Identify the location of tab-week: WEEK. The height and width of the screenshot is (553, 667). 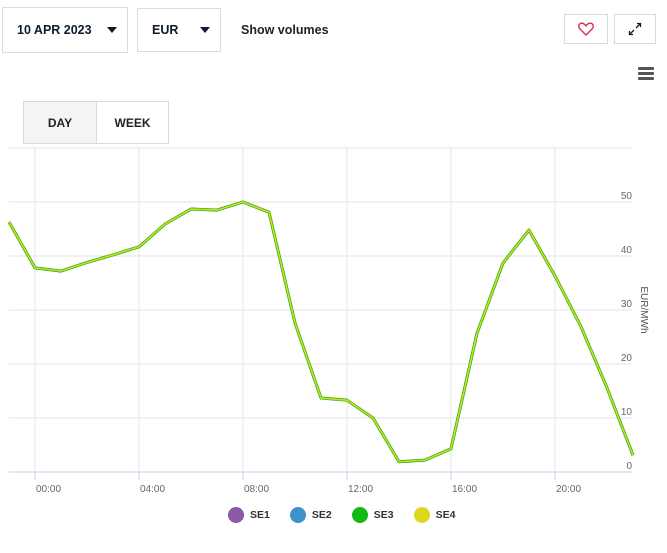
(132, 122).